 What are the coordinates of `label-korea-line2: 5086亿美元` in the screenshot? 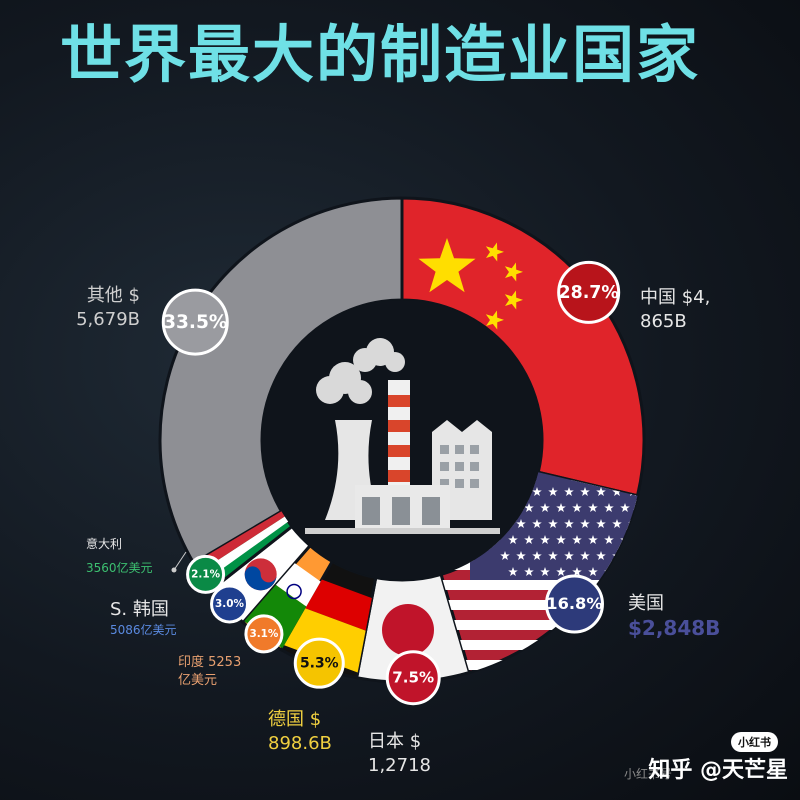 It's located at (143, 630).